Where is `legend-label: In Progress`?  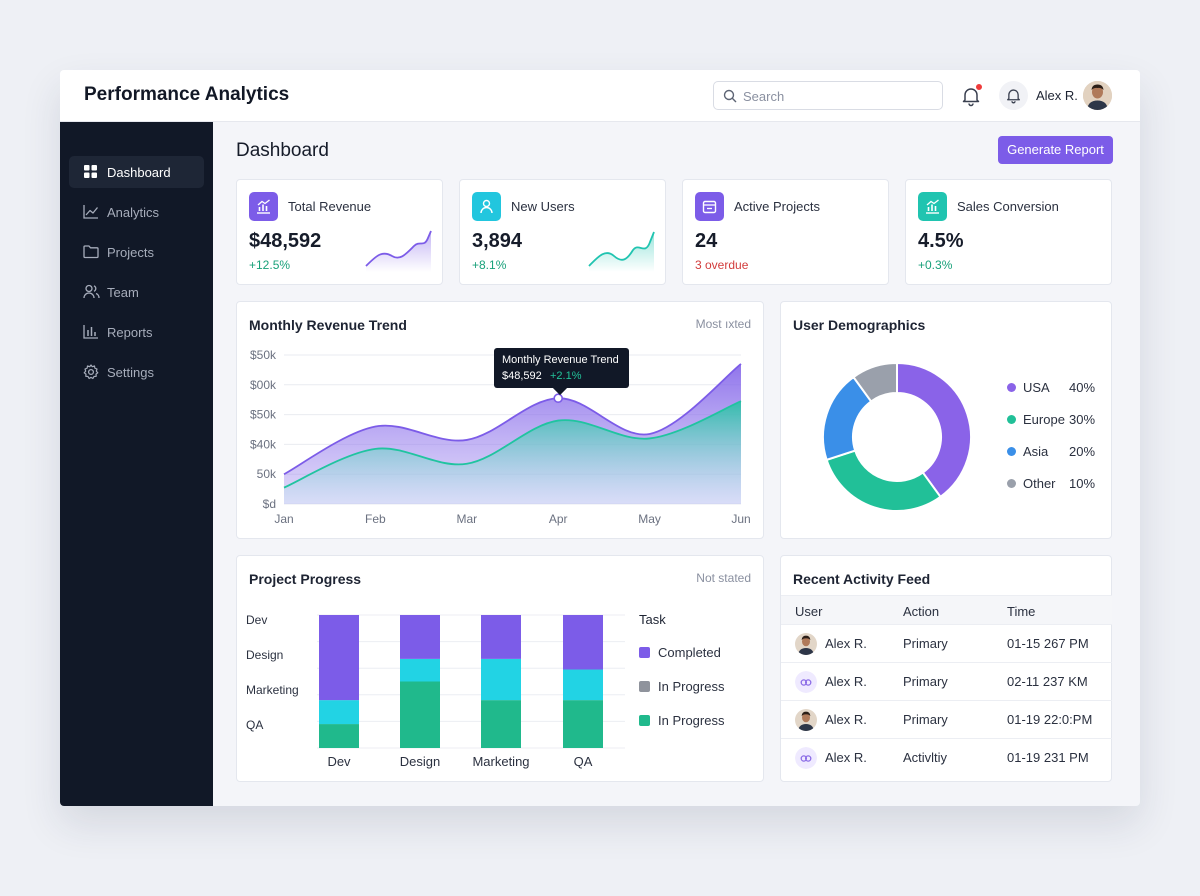
legend-label: In Progress is located at coordinates (691, 686).